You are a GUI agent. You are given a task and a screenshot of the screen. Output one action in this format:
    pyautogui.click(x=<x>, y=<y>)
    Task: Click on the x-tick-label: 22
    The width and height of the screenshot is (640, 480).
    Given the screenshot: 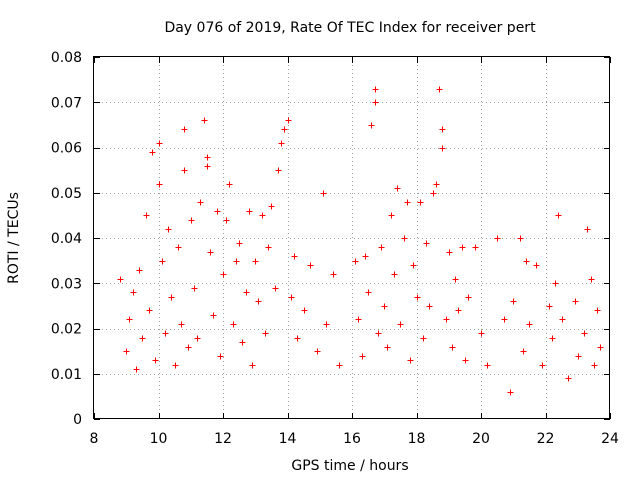 What is the action you would take?
    pyautogui.click(x=546, y=439)
    